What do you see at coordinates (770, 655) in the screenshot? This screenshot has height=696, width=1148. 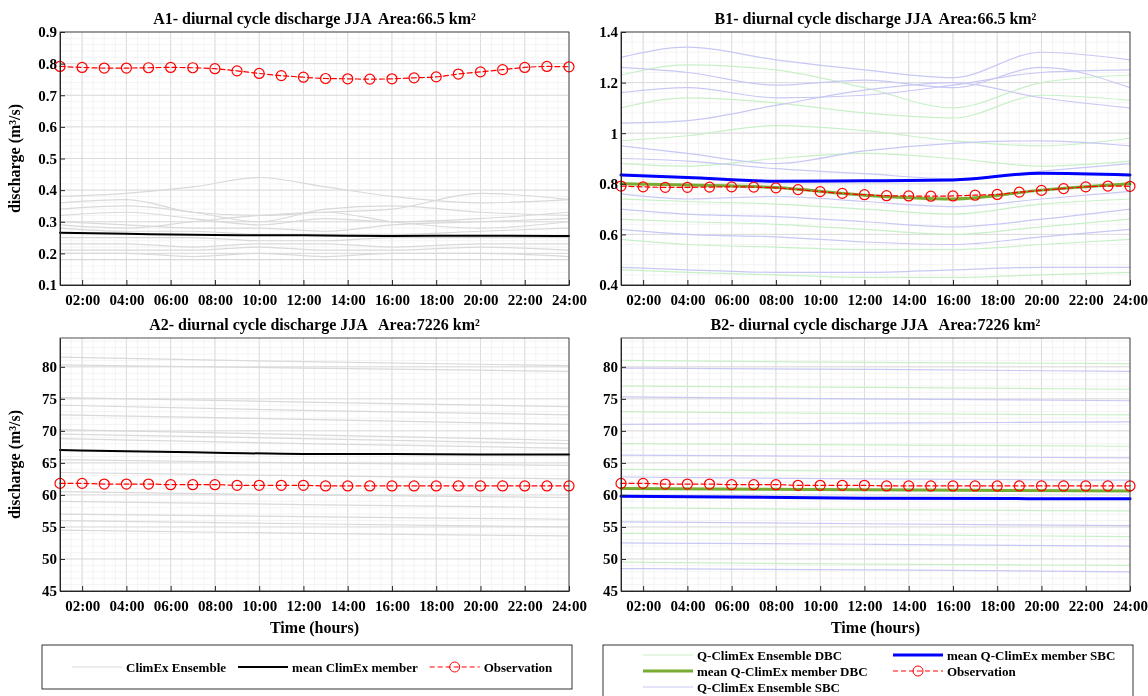 I see `legend-label: Q-ClimEx Ensemble DBC` at bounding box center [770, 655].